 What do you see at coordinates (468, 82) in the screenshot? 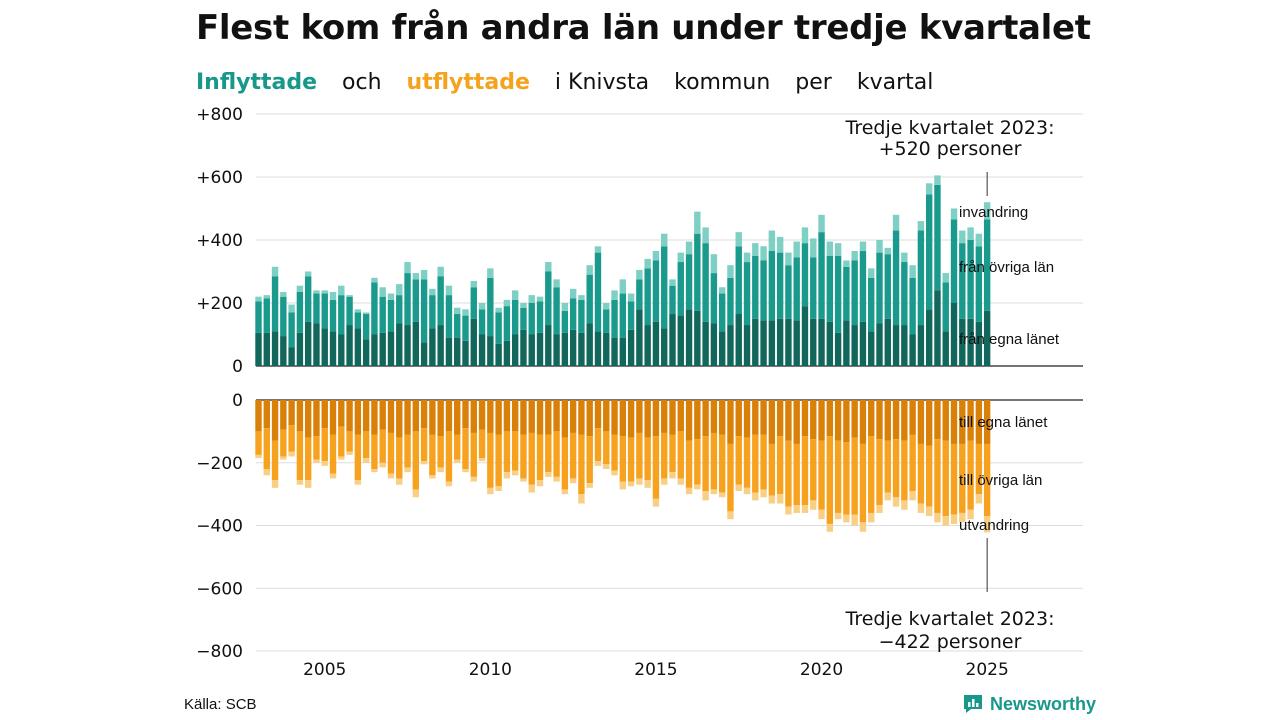
I see `subtitle-utflyttade: utflyttade` at bounding box center [468, 82].